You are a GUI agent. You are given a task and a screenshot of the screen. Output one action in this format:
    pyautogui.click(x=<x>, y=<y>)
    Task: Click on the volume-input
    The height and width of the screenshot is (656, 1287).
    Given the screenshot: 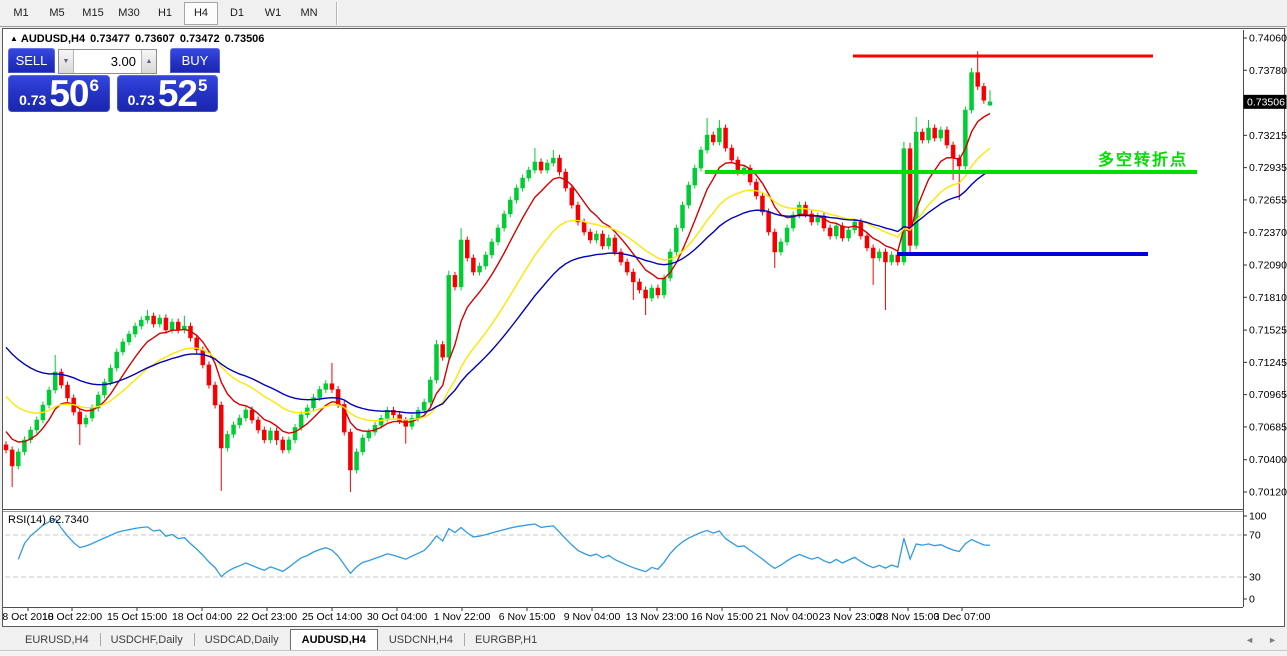 What is the action you would take?
    pyautogui.click(x=107, y=61)
    